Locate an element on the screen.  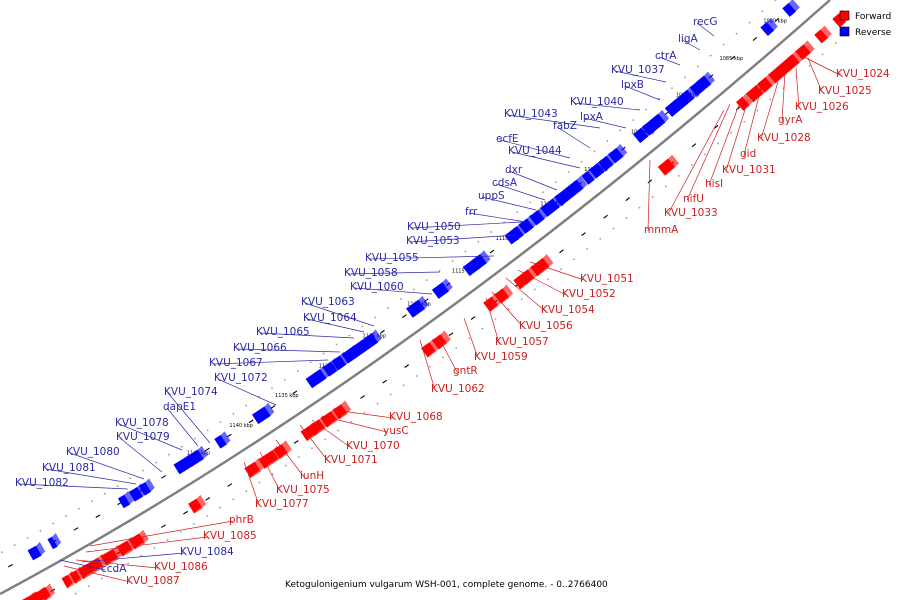
reverse-gene-label-kvu-1037: KVU_1037 is located at coordinates (638, 70).